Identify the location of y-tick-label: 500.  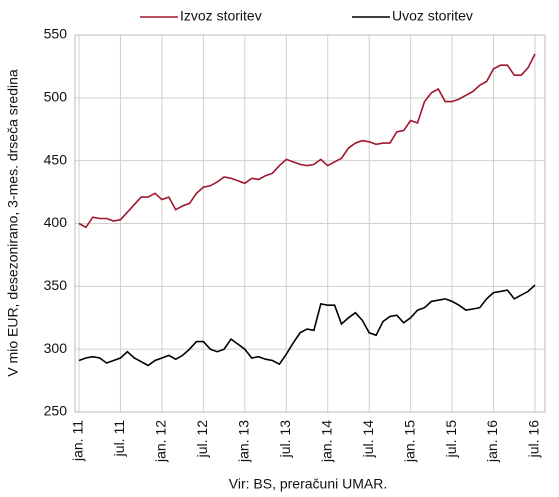
(56, 97).